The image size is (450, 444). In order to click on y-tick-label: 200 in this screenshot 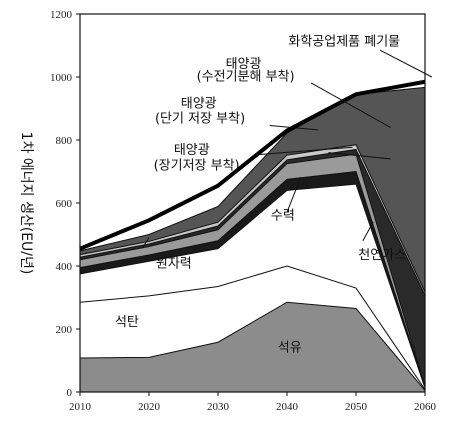, I will do `click(64, 330)`.